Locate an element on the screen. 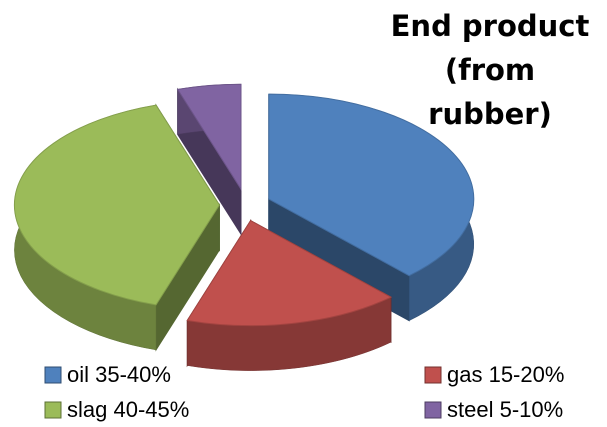  legend-label: slag 40-45% is located at coordinates (128, 409).